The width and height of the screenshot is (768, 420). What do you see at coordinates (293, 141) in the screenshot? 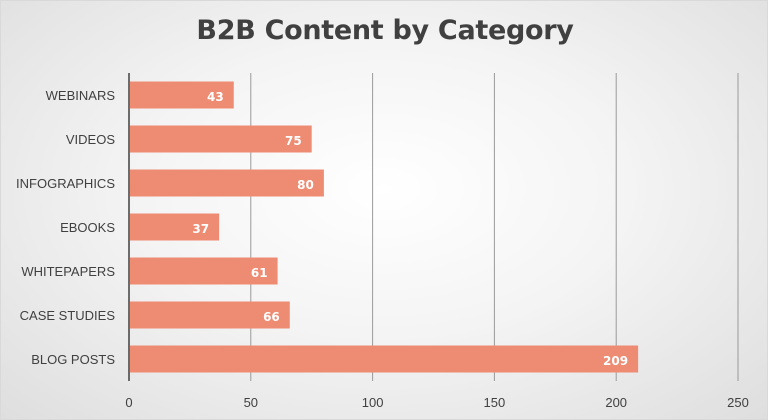
I see `data-label: 75` at bounding box center [293, 141].